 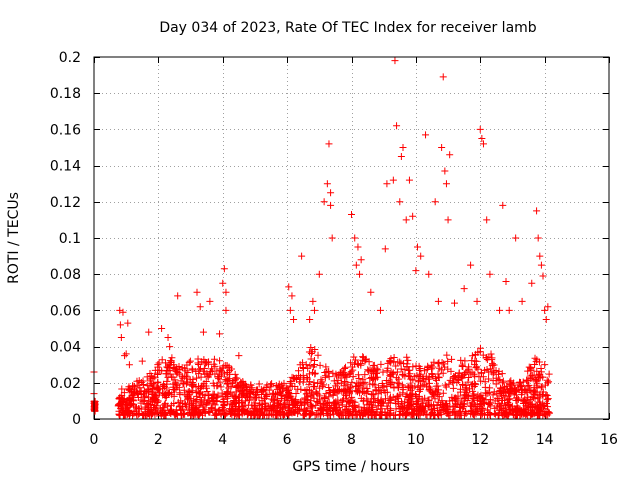 What do you see at coordinates (65, 94) in the screenshot?
I see `y-tick-label: 0.18` at bounding box center [65, 94].